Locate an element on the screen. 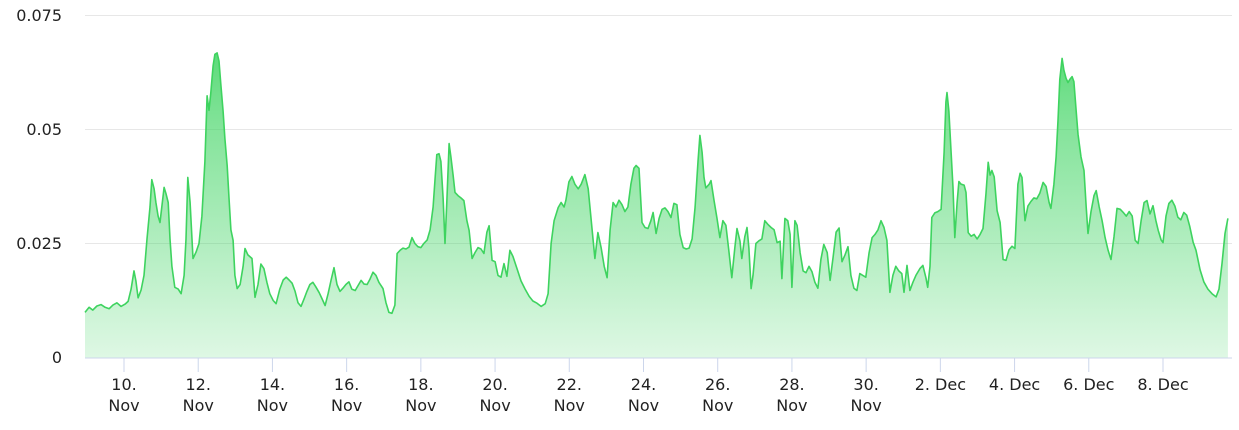  x-axis-label: 24. is located at coordinates (643, 384).